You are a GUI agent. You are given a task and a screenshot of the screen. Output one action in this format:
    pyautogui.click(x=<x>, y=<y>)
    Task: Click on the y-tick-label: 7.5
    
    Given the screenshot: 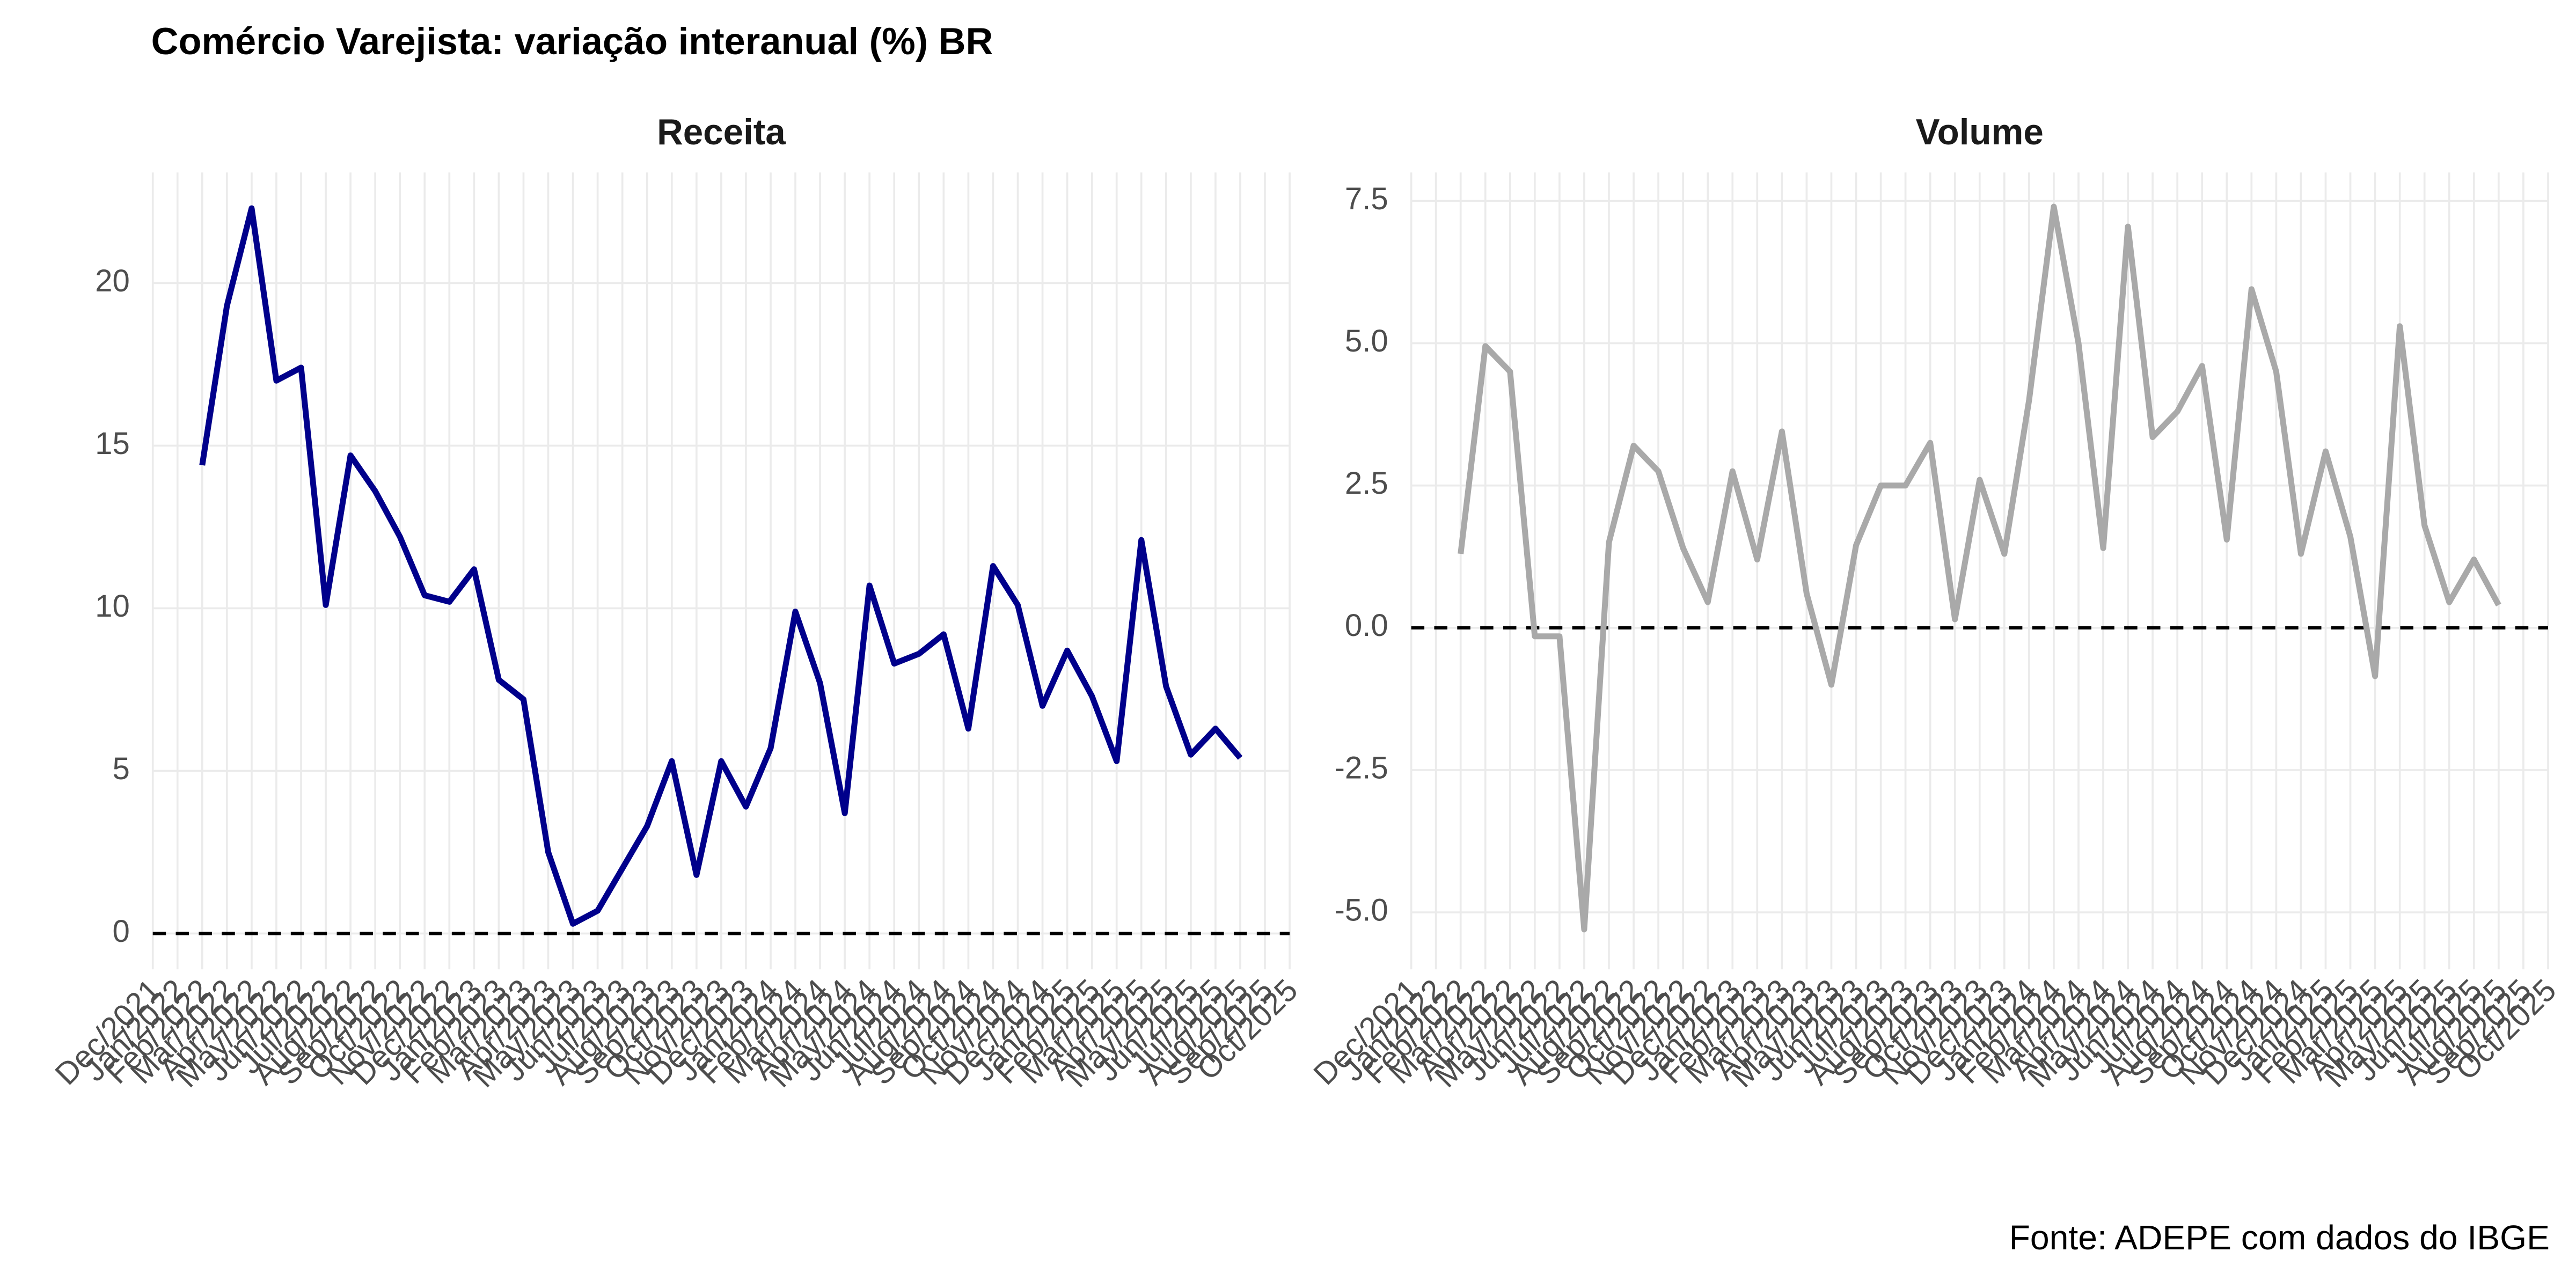 What is the action you would take?
    pyautogui.click(x=1366, y=198)
    